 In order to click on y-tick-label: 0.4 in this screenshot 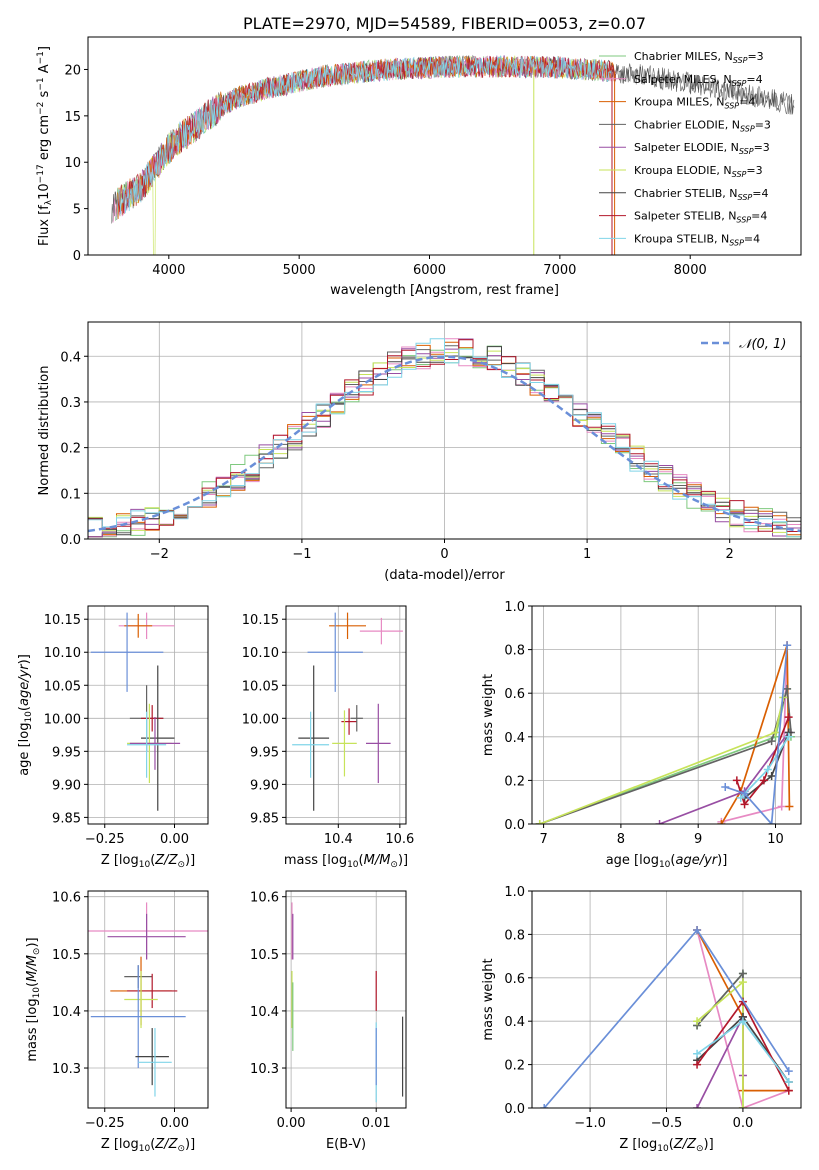, I will do `click(514, 1022)`.